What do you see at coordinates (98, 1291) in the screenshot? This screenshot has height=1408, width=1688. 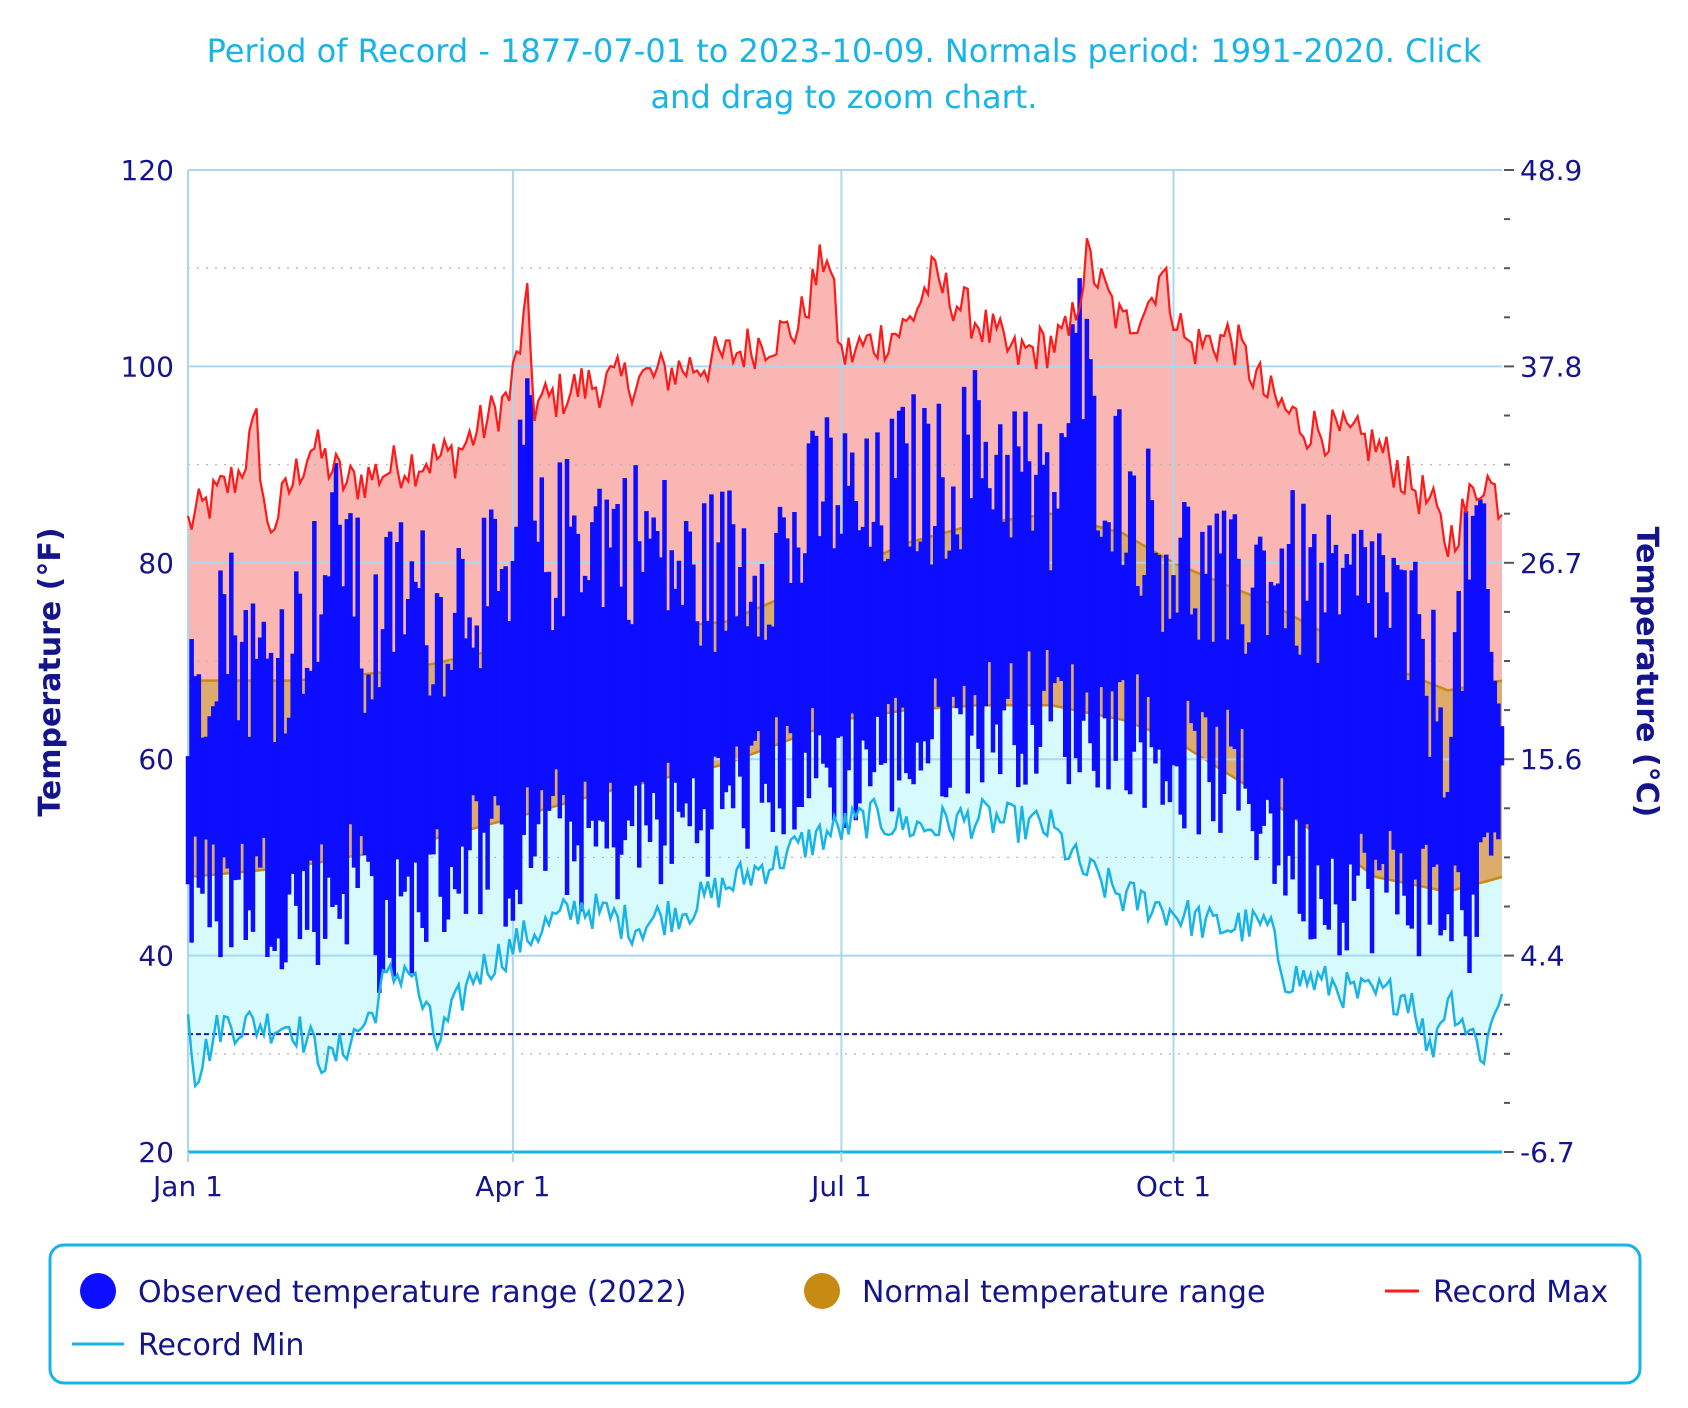 I see `legend-observed-marker` at bounding box center [98, 1291].